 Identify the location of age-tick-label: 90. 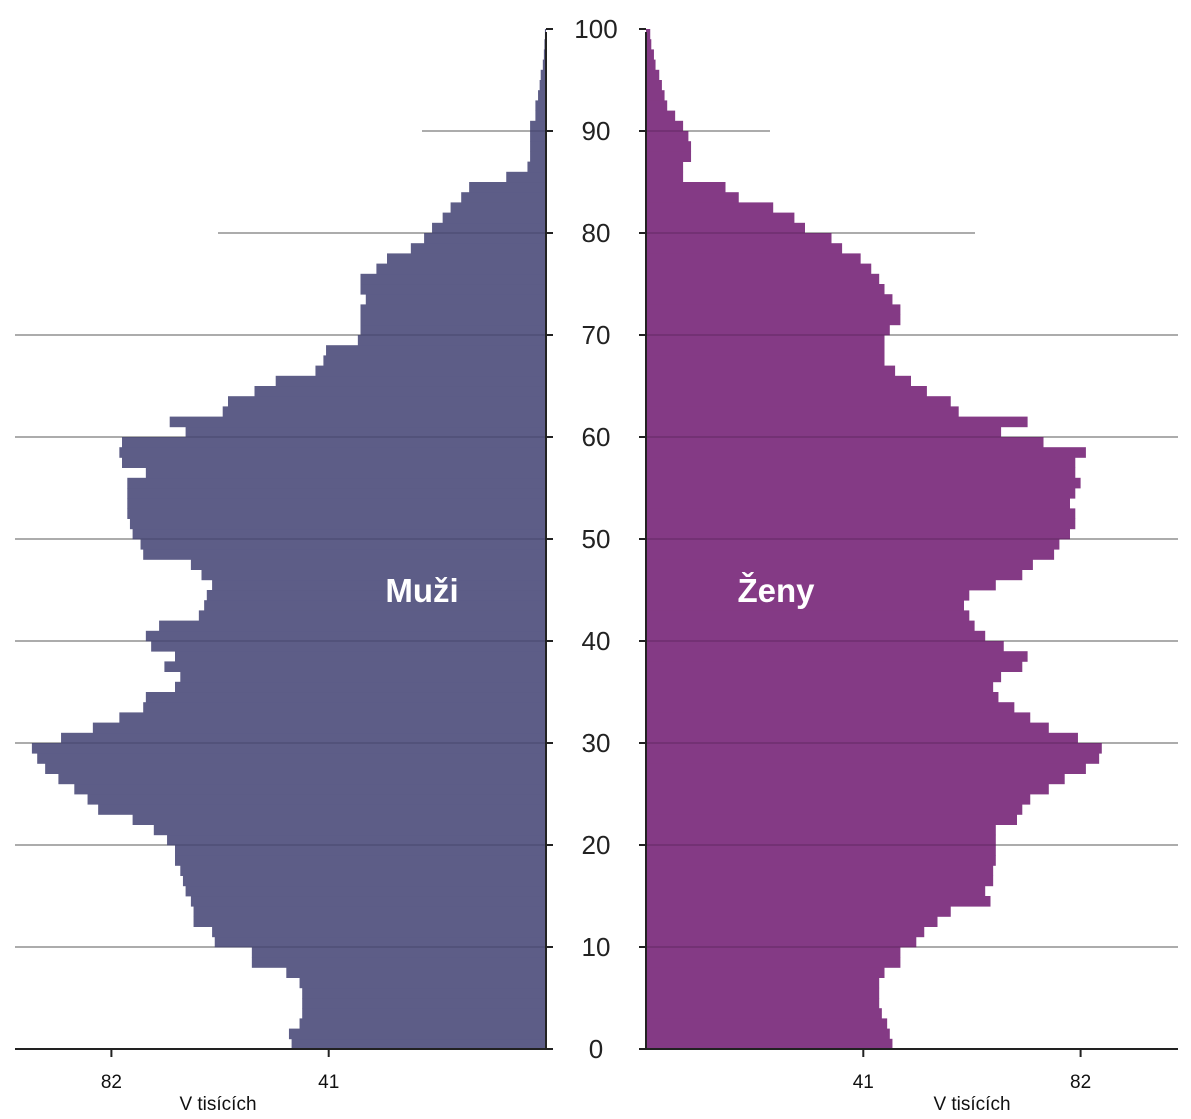
(596, 131).